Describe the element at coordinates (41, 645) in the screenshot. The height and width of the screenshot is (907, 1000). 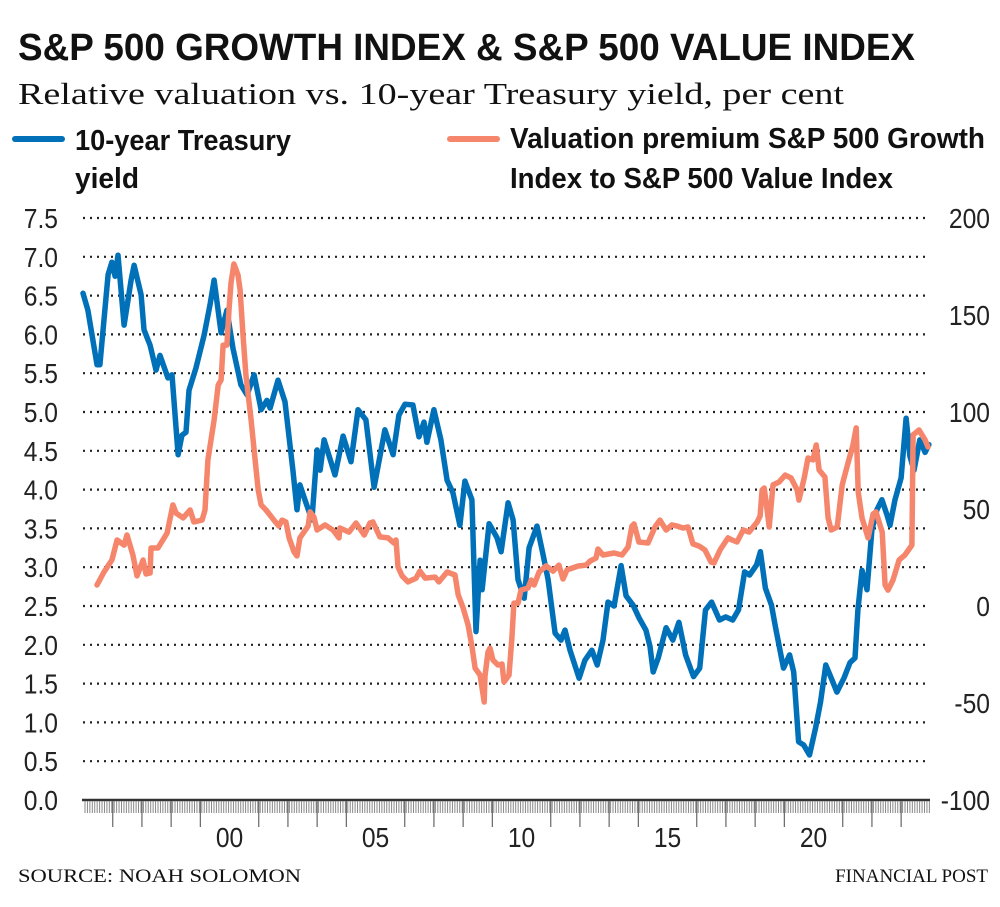
I see `y-left-tick-label: 2.0` at that location.